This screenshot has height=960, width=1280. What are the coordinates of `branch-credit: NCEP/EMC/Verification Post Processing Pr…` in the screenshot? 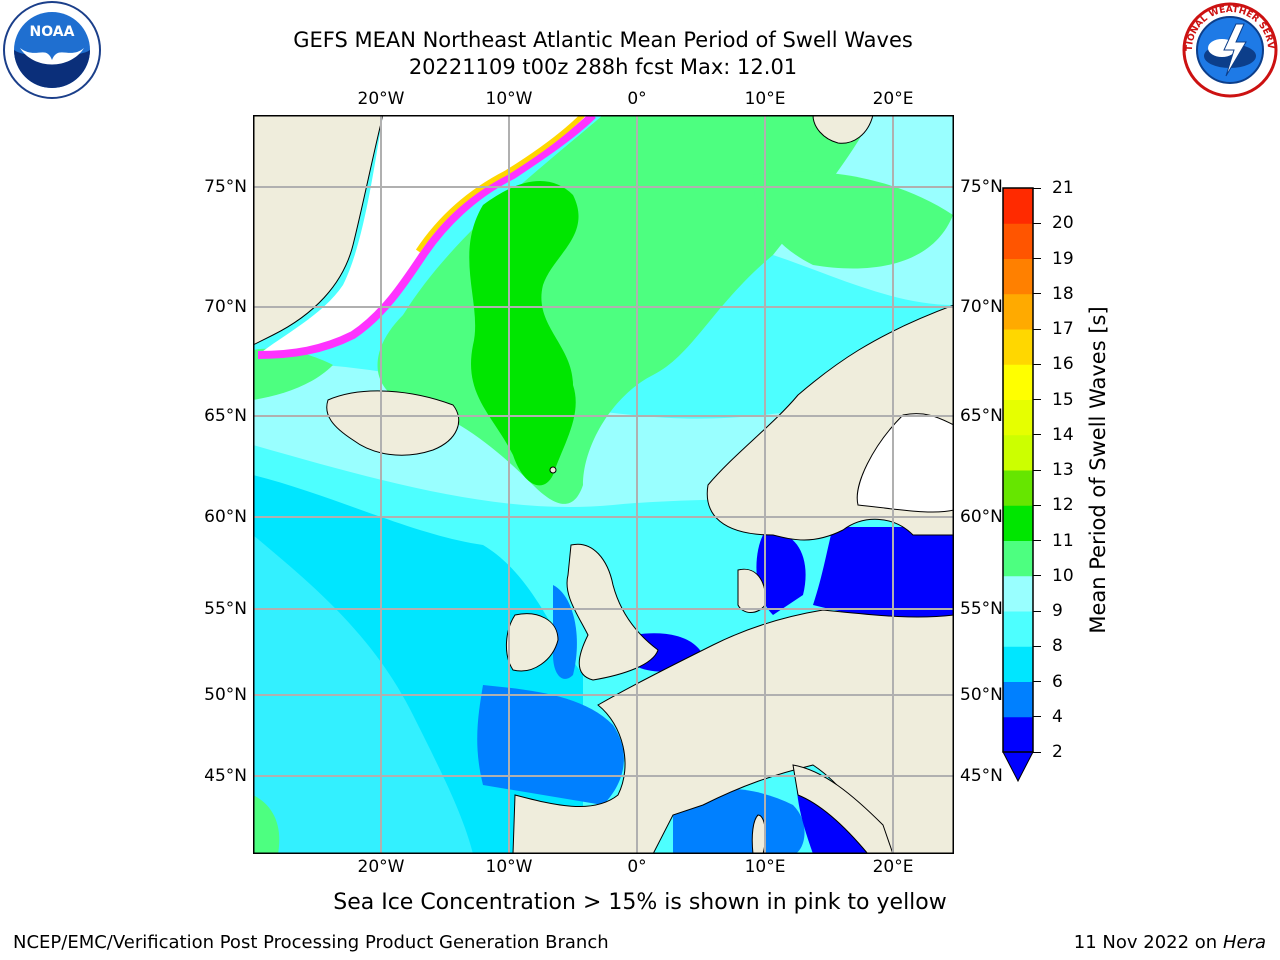 It's located at (311, 942).